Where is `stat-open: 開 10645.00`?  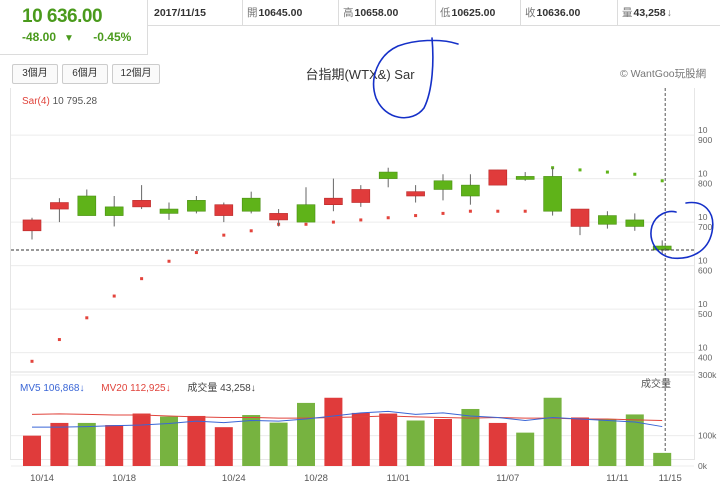 stat-open: 開 10645.00 is located at coordinates (290, 13).